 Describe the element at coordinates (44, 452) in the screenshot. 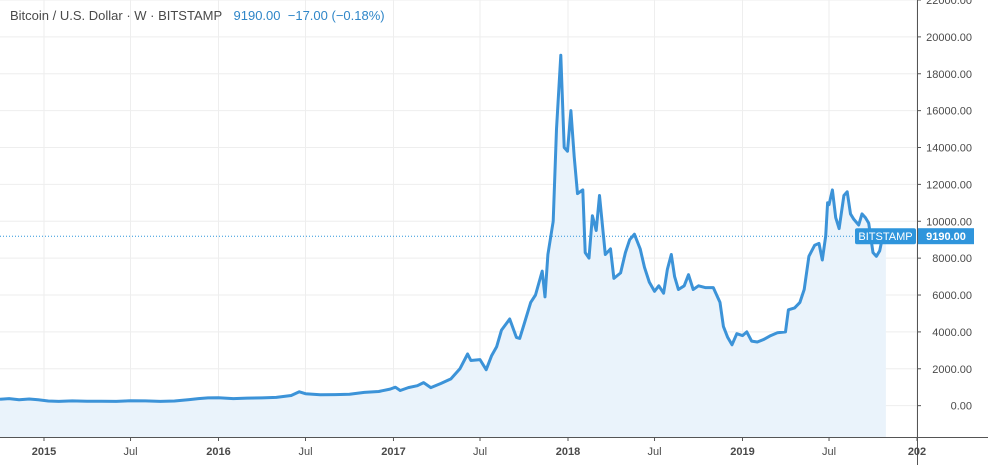

I see `x-tick-label: 2015` at that location.